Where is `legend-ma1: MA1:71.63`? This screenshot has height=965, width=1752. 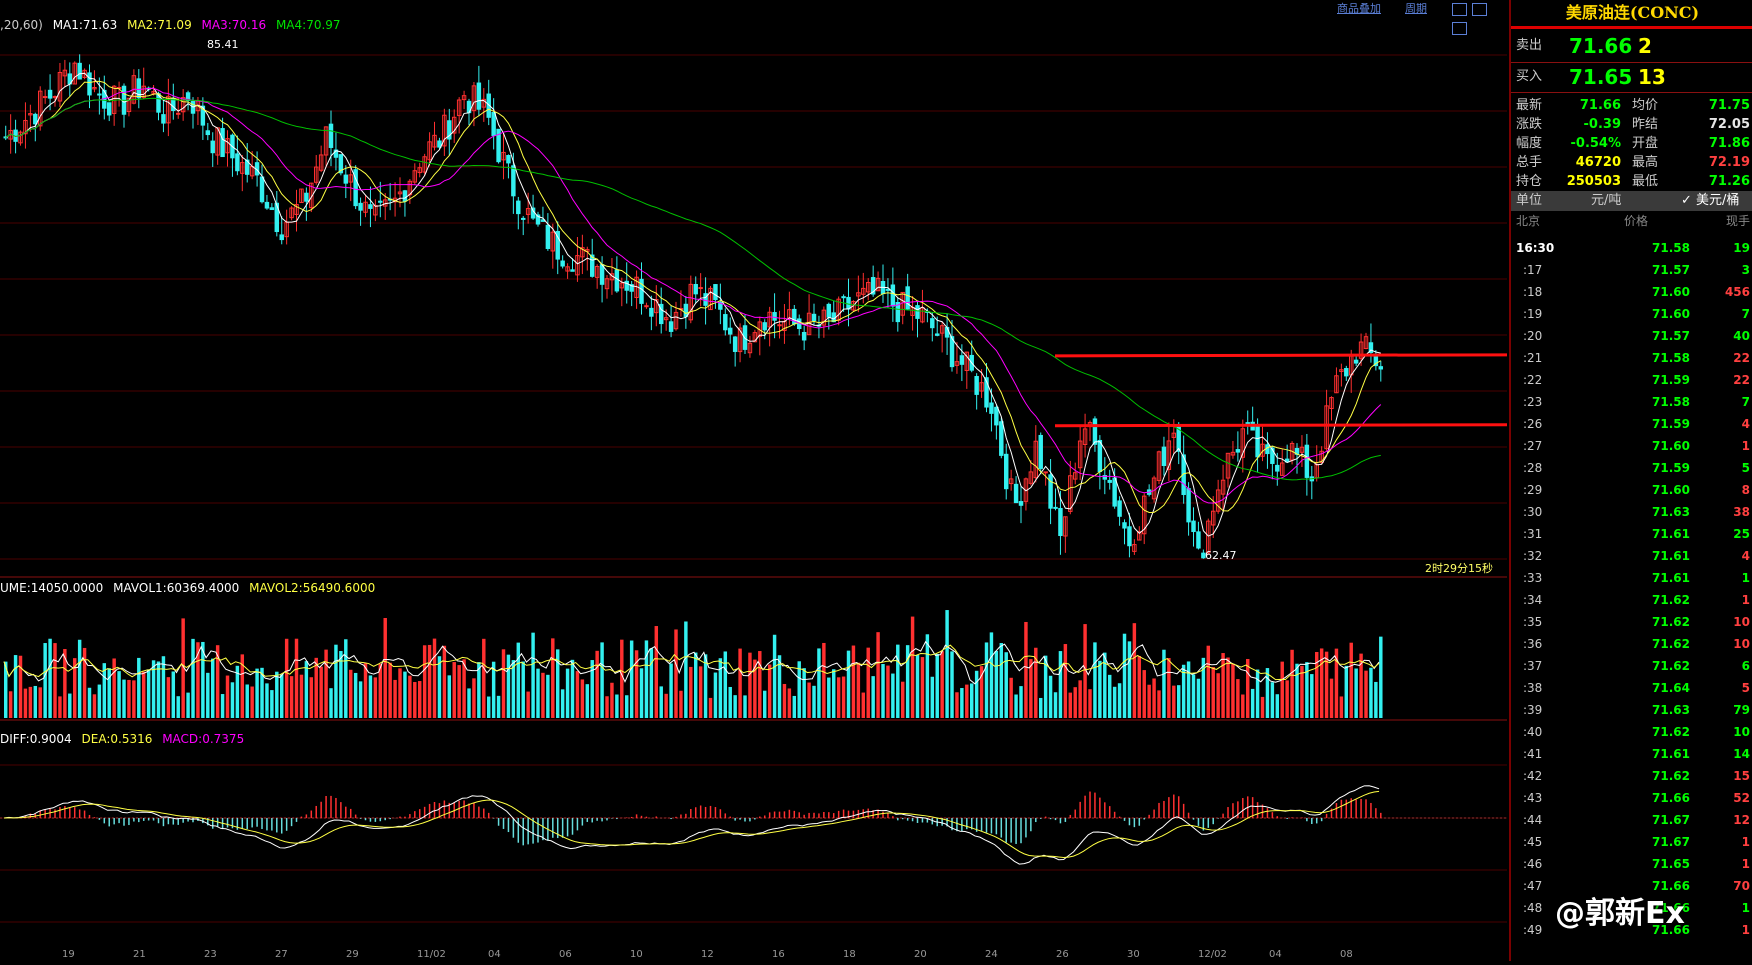 legend-ma1: MA1:71.63 is located at coordinates (85, 25).